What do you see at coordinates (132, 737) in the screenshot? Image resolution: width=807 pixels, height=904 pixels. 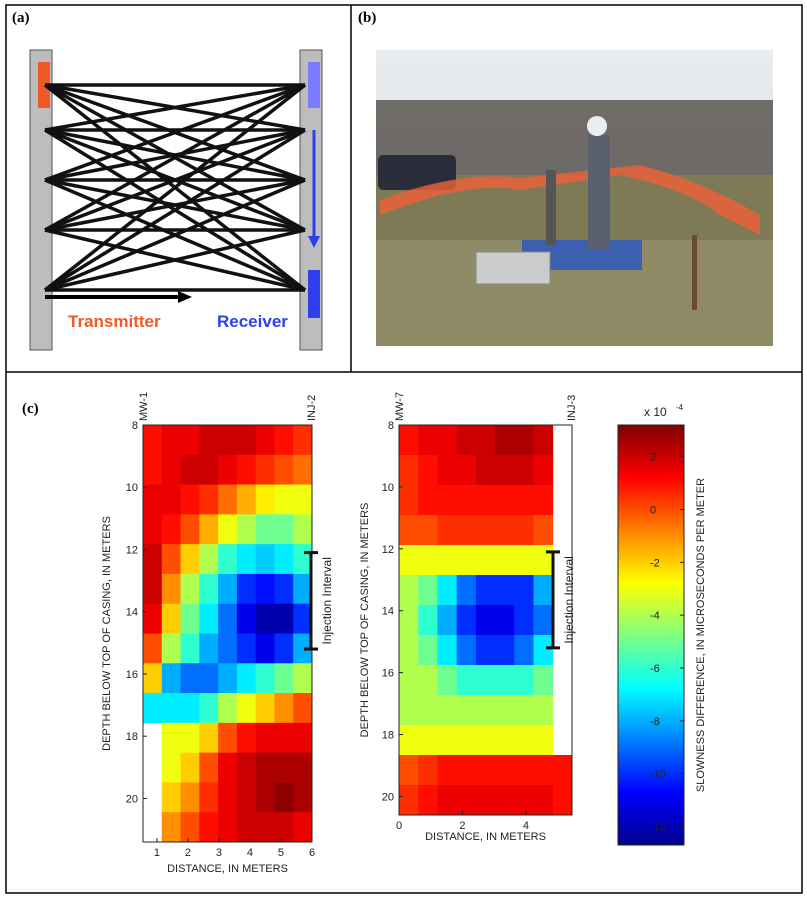 I see `y-tick-label: 18` at bounding box center [132, 737].